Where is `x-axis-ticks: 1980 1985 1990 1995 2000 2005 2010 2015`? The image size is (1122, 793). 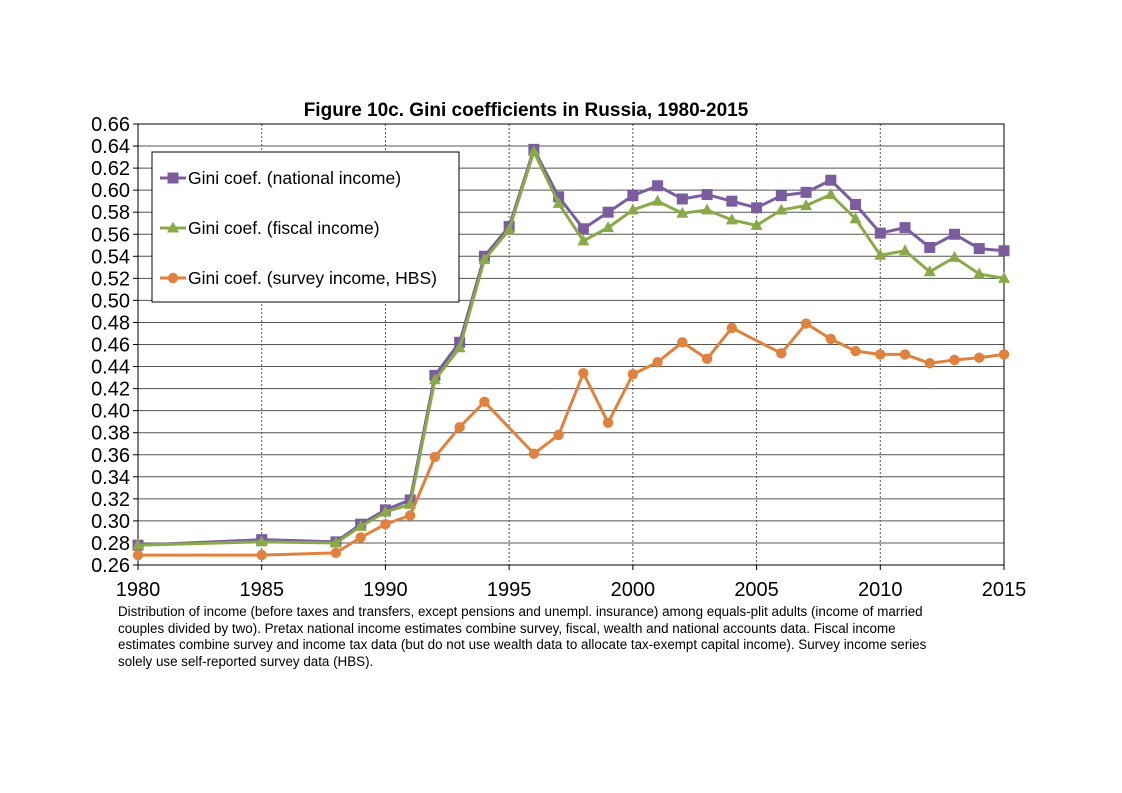 x-axis-ticks: 1980 1985 1990 1995 2000 2005 2010 2015 is located at coordinates (571, 582).